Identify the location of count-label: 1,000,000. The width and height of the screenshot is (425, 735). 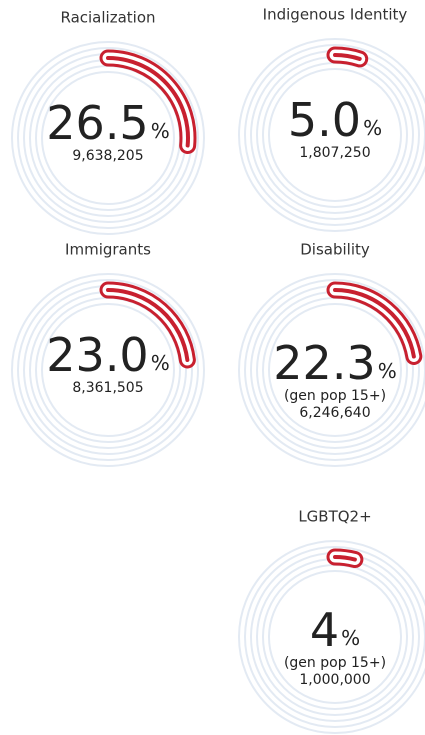
(334, 680).